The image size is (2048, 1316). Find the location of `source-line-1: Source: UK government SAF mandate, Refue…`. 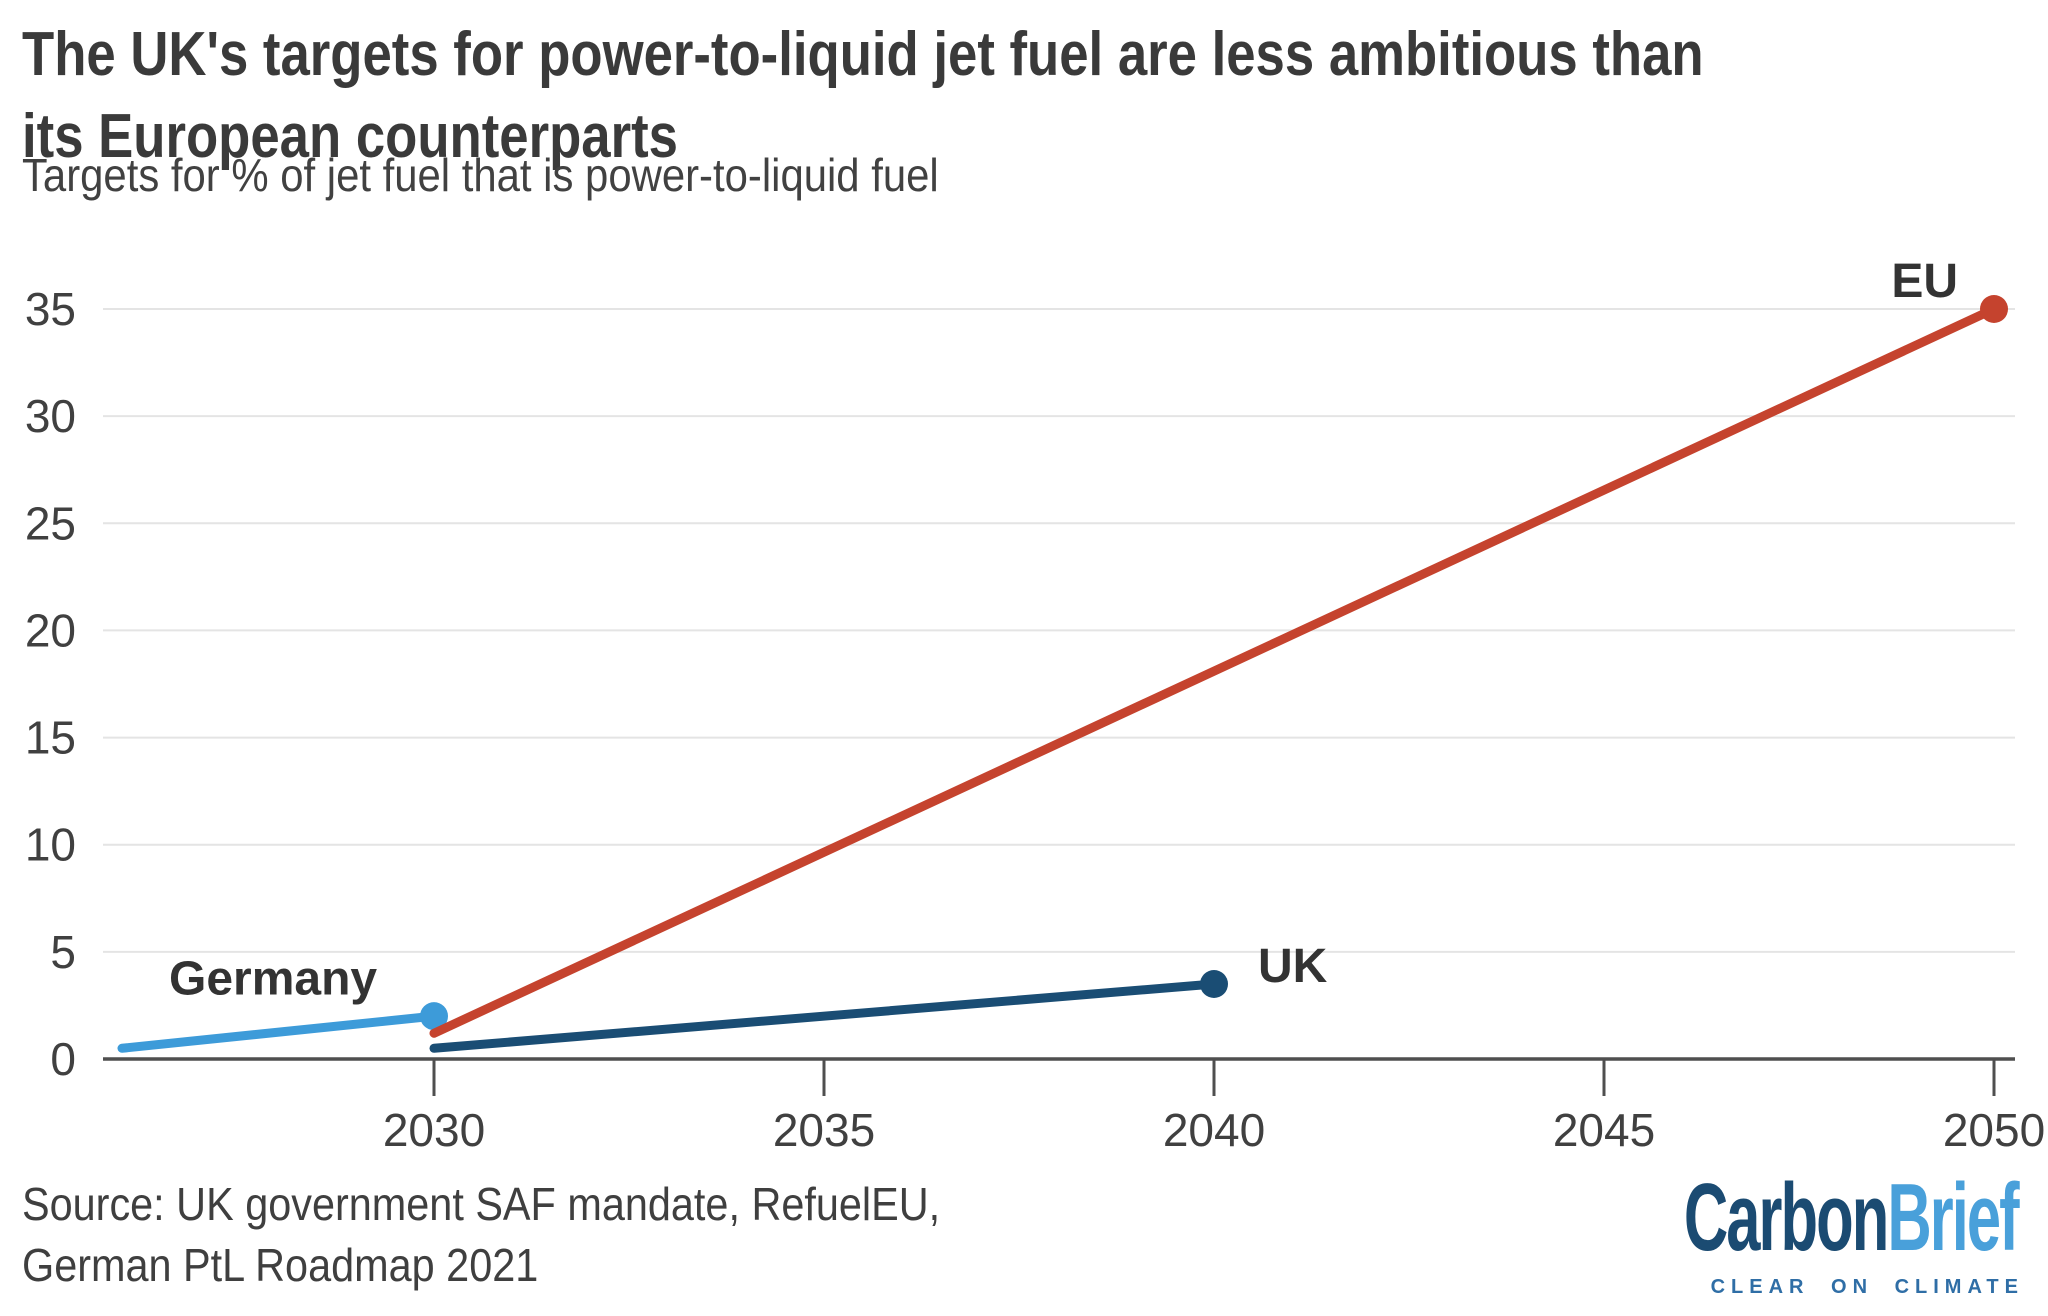

source-line-1: Source: UK government SAF mandate, Refue… is located at coordinates (481, 1204).